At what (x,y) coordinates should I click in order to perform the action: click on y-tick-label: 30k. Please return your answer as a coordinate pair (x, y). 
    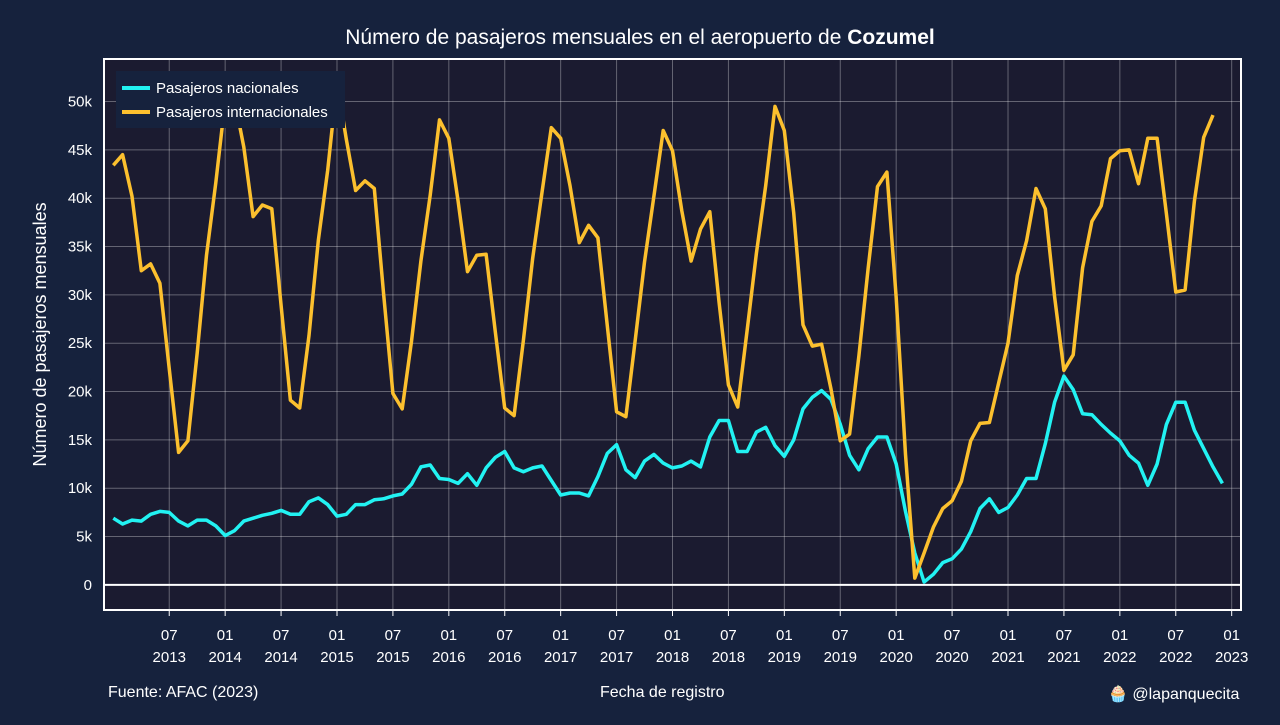
    Looking at the image, I should click on (80, 295).